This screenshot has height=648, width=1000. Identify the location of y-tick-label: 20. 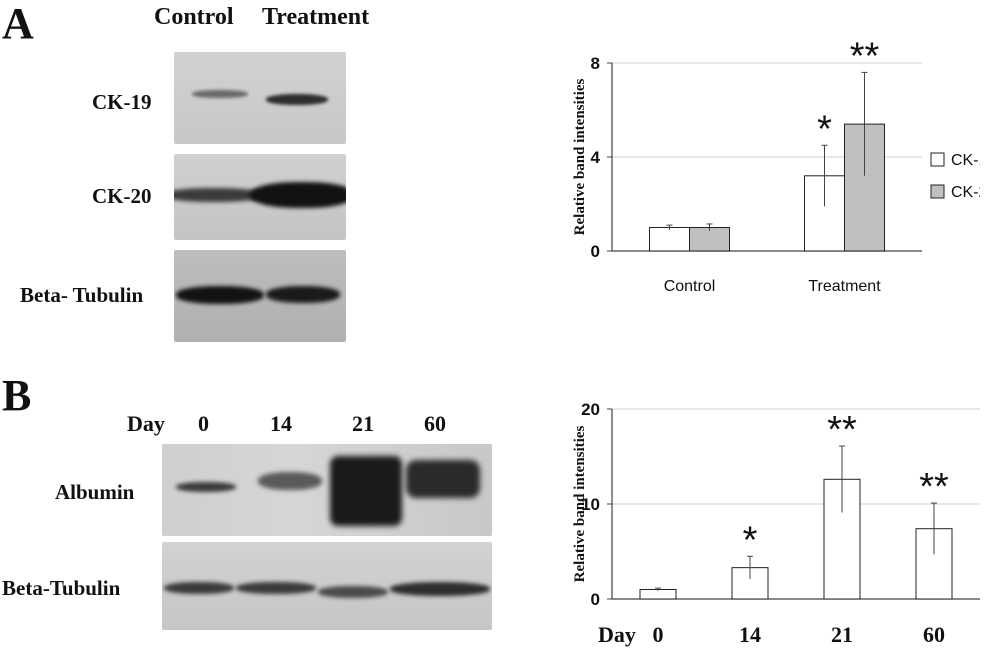
(590, 409).